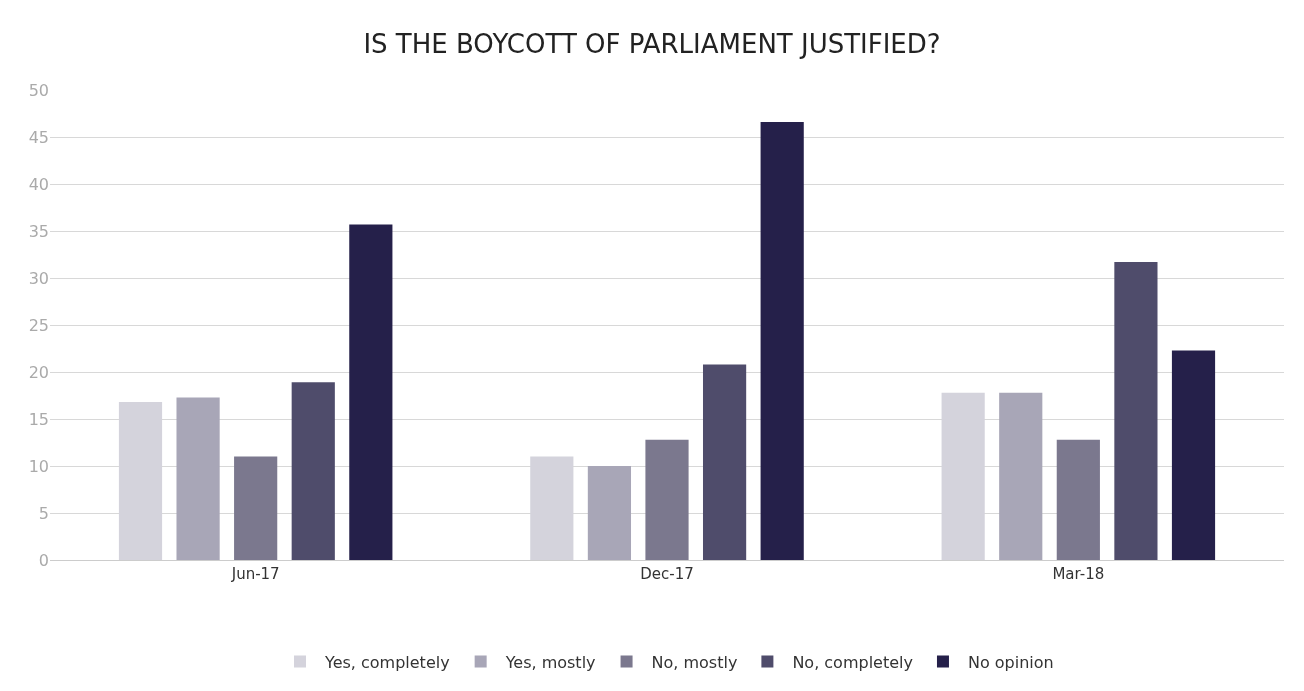  Describe the element at coordinates (852, 662) in the screenshot. I see `legend-label: No, completely` at that location.